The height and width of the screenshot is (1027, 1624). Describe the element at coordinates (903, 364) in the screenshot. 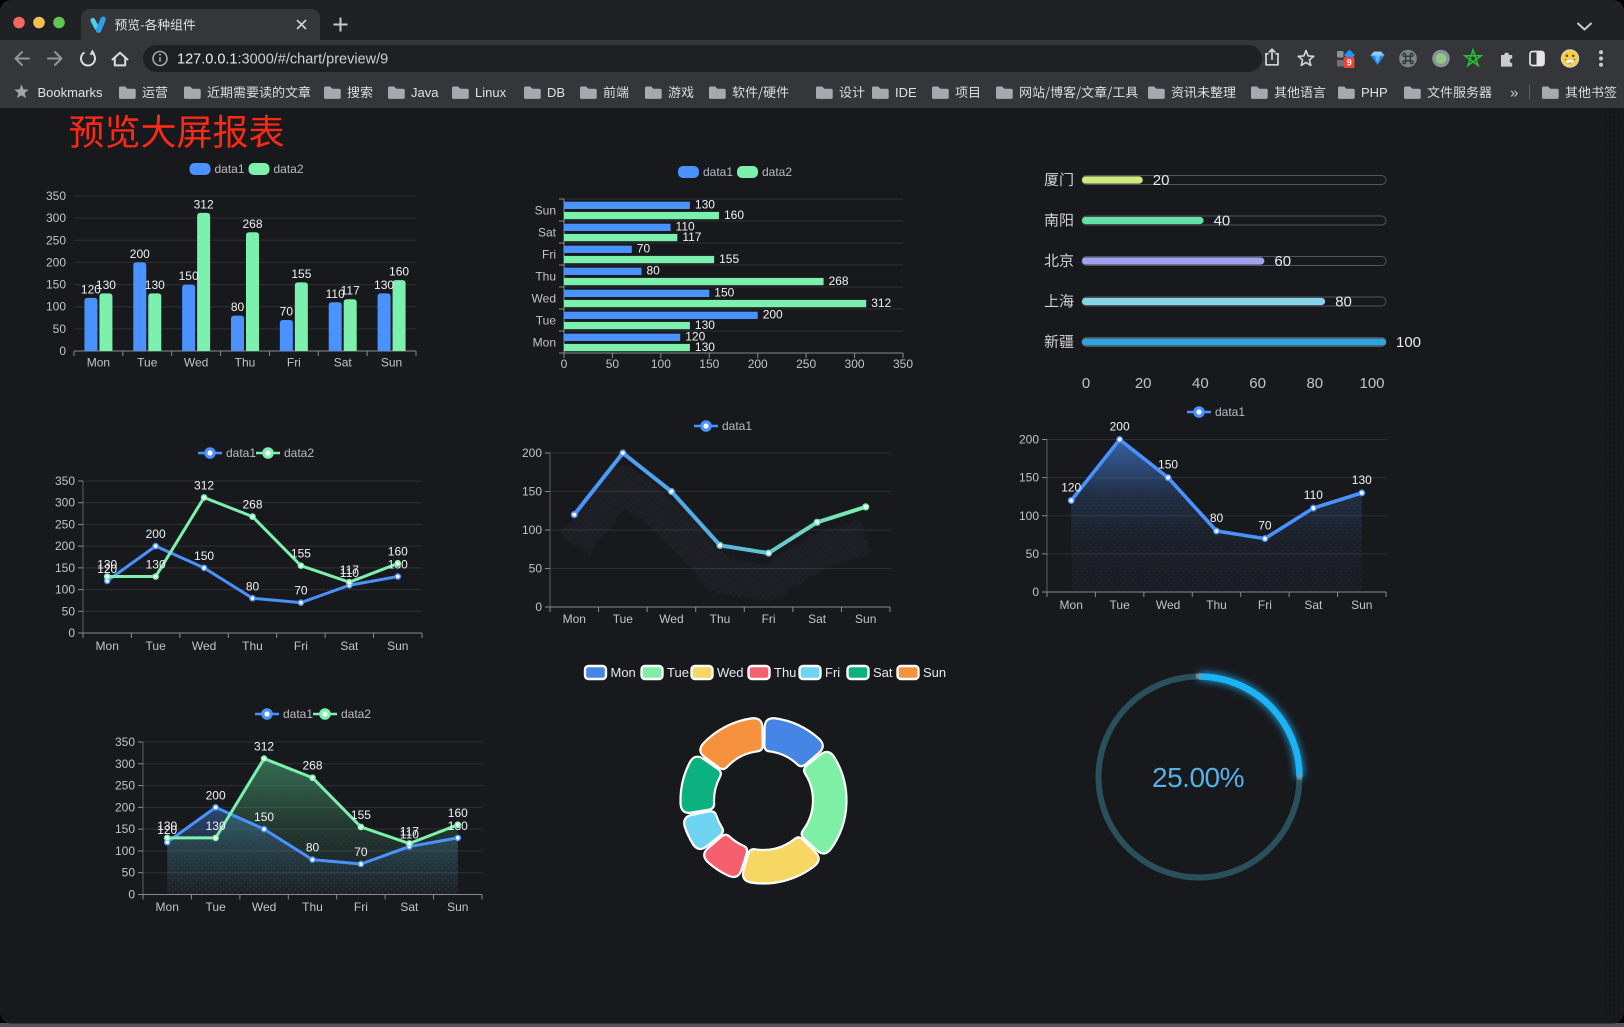

I see `svg-text: 350` at that location.